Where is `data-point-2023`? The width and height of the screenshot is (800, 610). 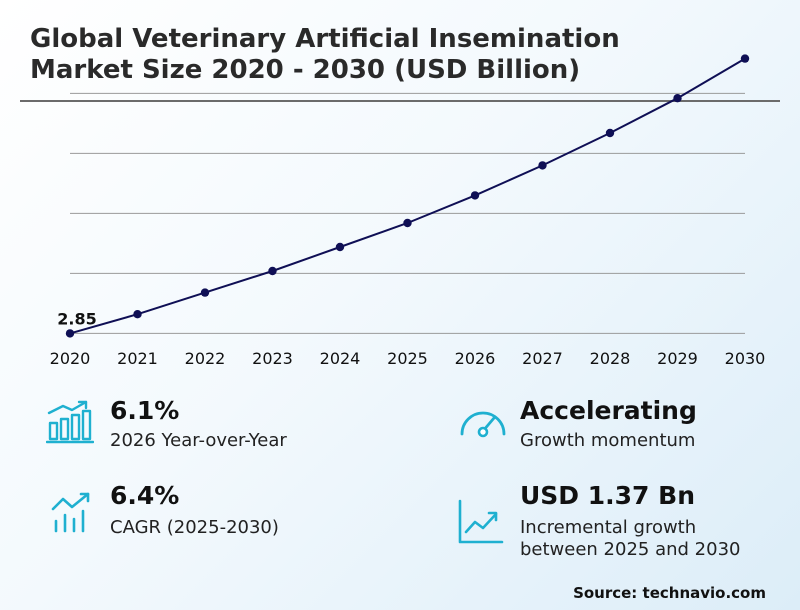 data-point-2023 is located at coordinates (272, 271).